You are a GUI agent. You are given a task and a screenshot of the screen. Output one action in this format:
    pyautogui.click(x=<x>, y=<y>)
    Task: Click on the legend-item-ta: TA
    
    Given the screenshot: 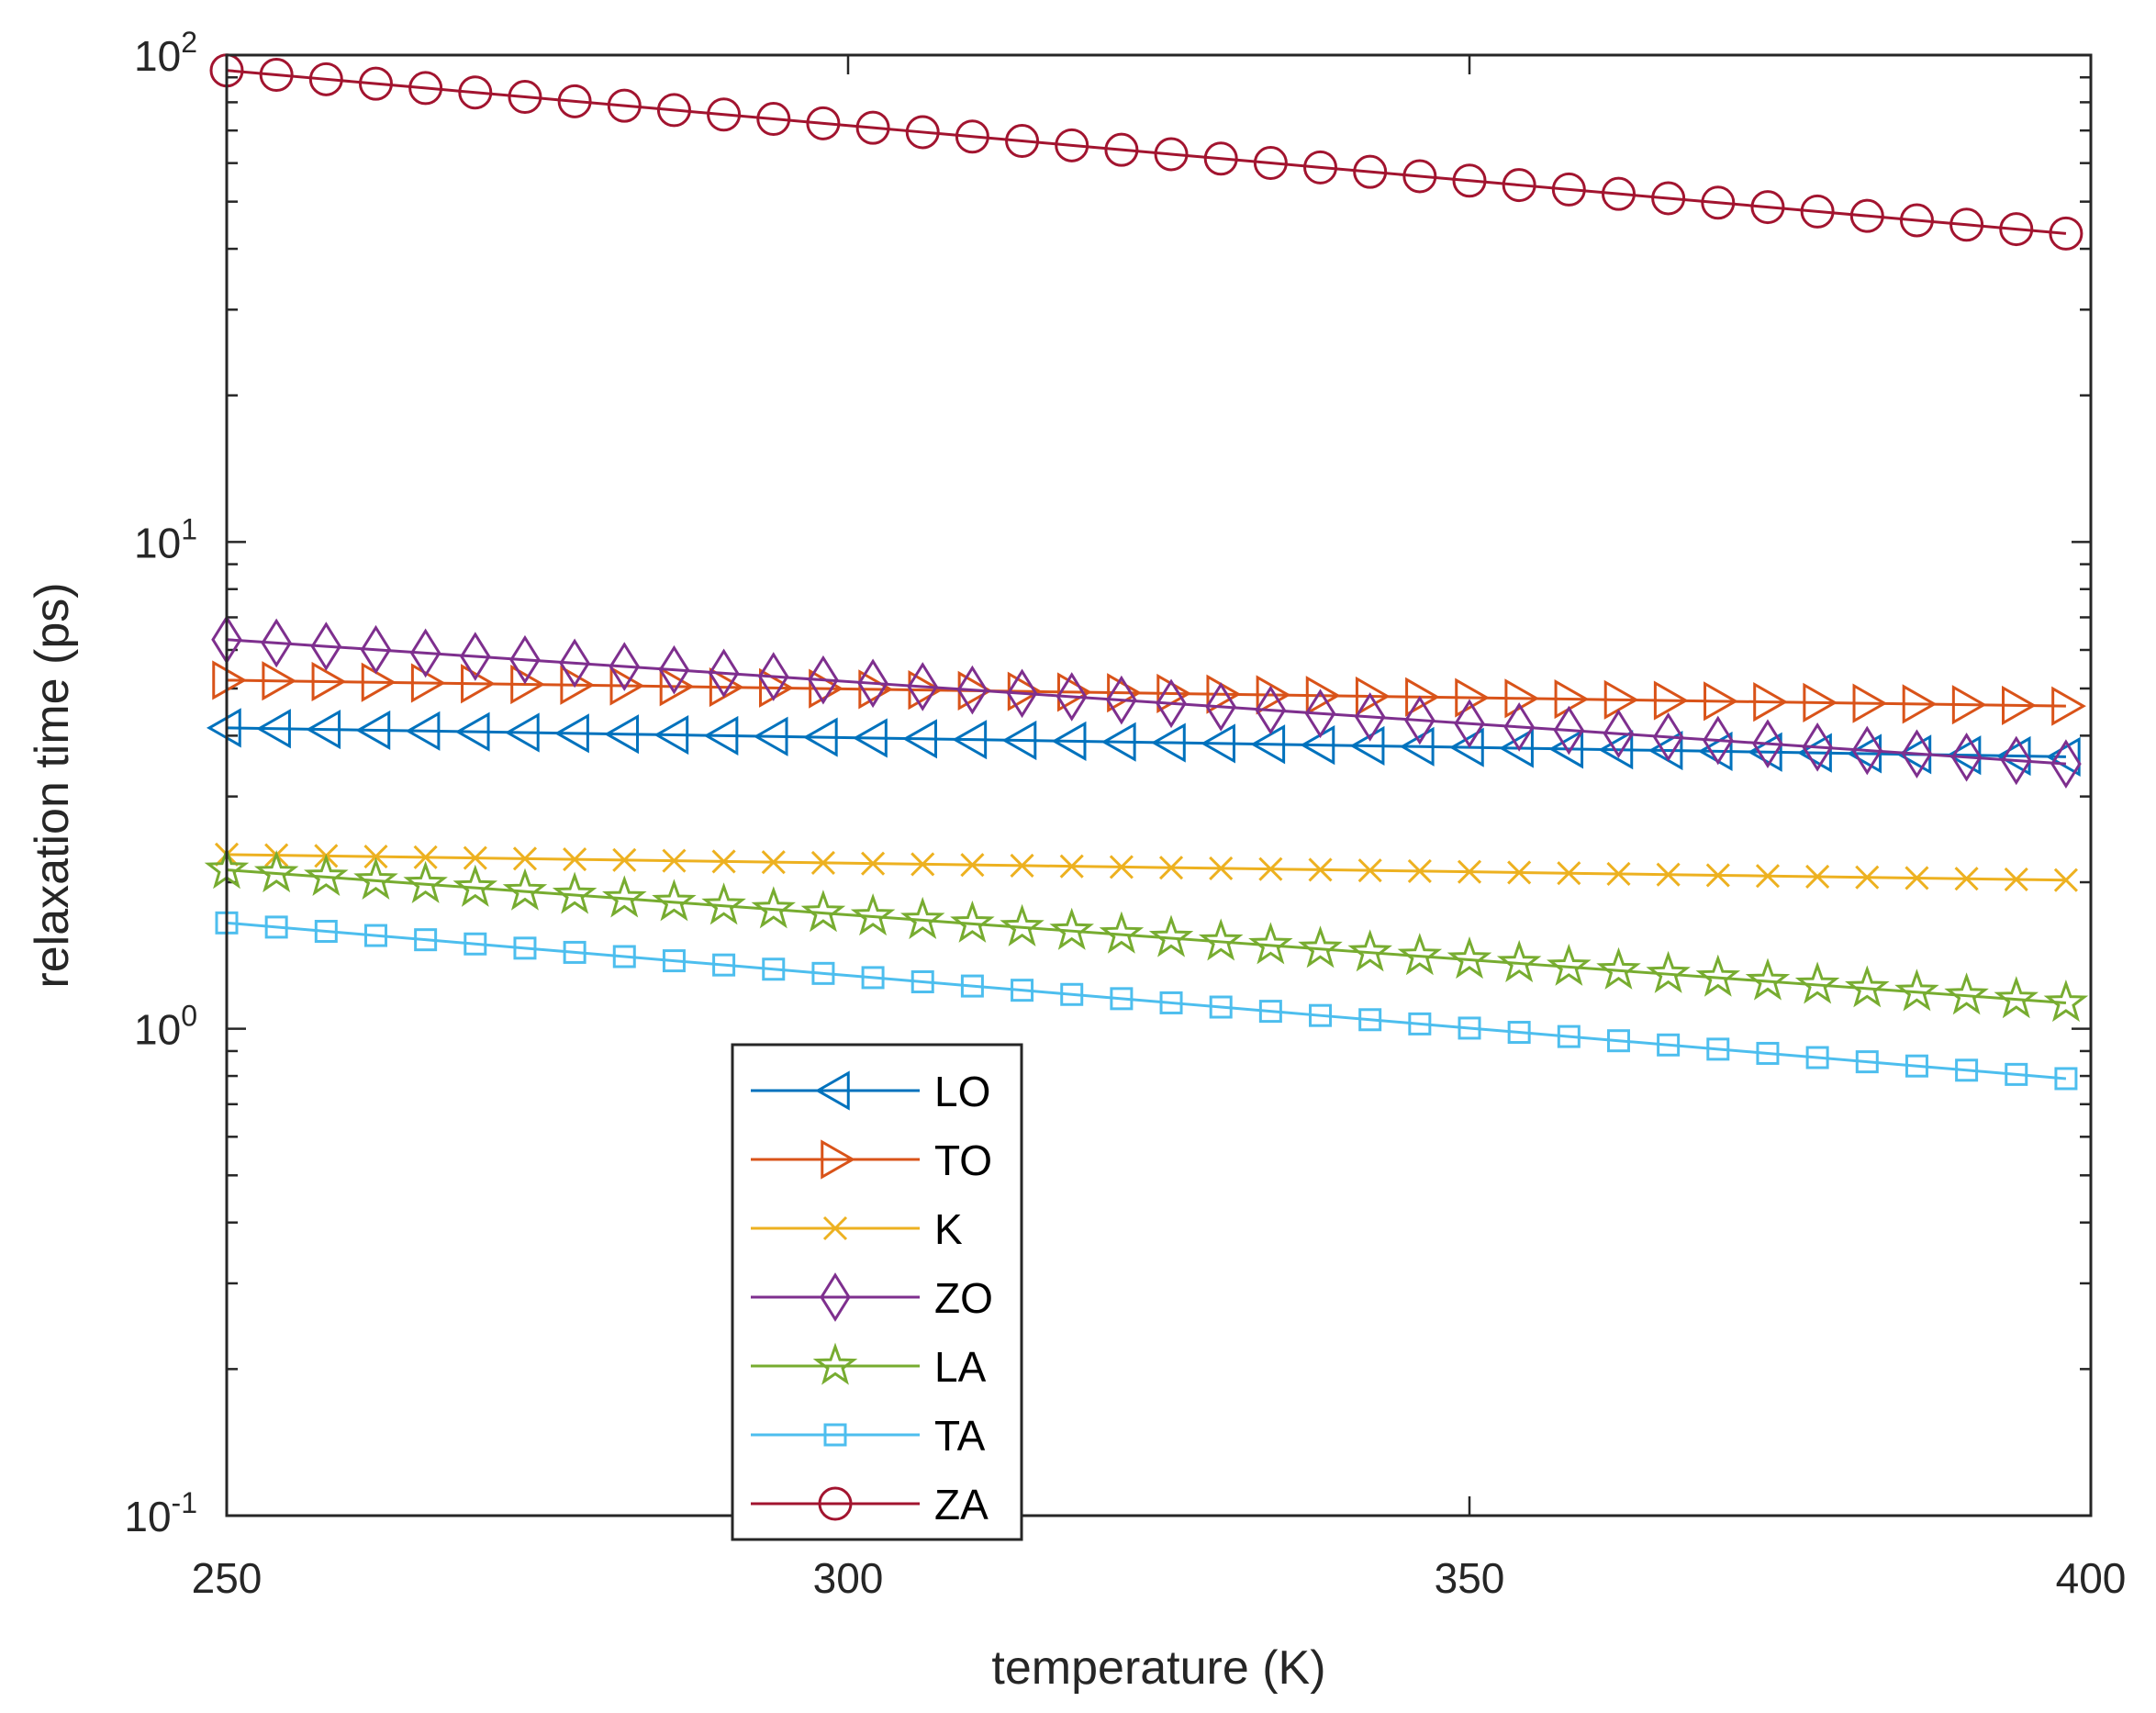 What is the action you would take?
    pyautogui.click(x=868, y=1436)
    